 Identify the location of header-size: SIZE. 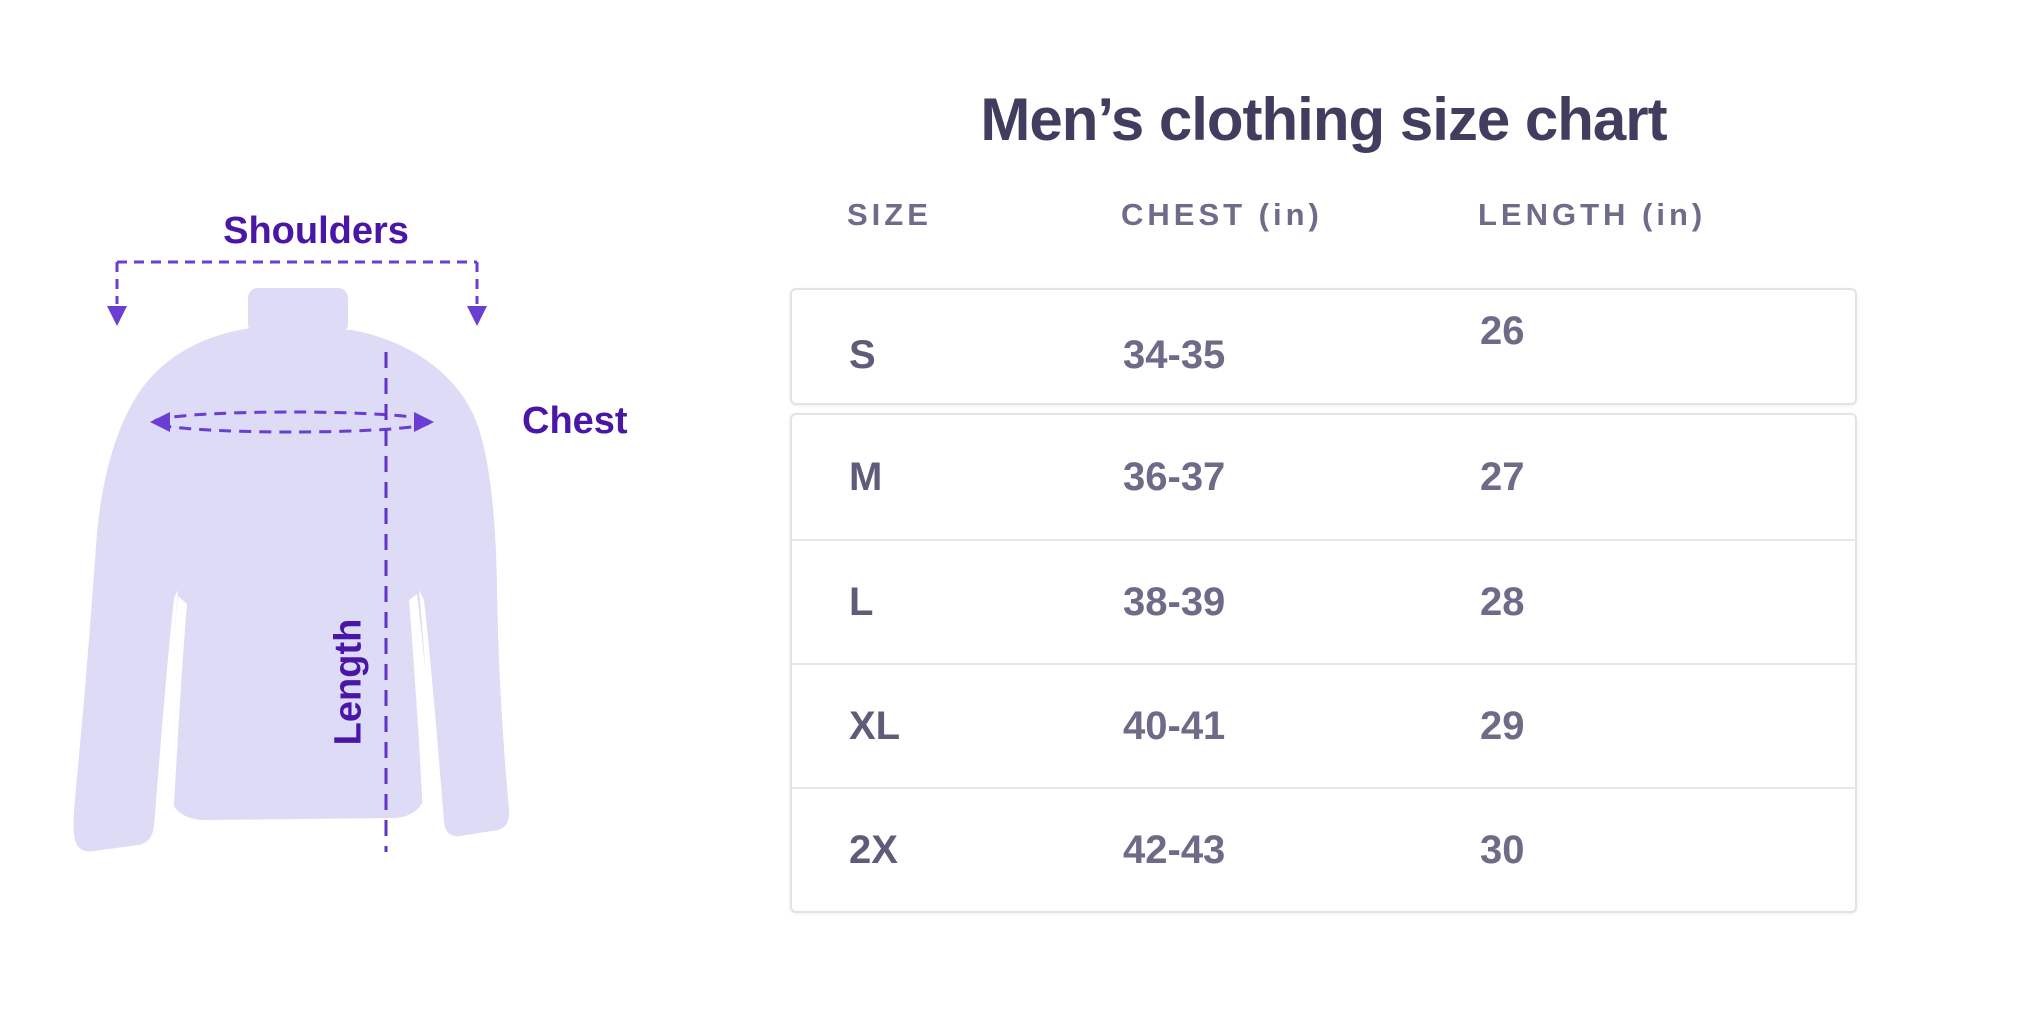
(889, 214).